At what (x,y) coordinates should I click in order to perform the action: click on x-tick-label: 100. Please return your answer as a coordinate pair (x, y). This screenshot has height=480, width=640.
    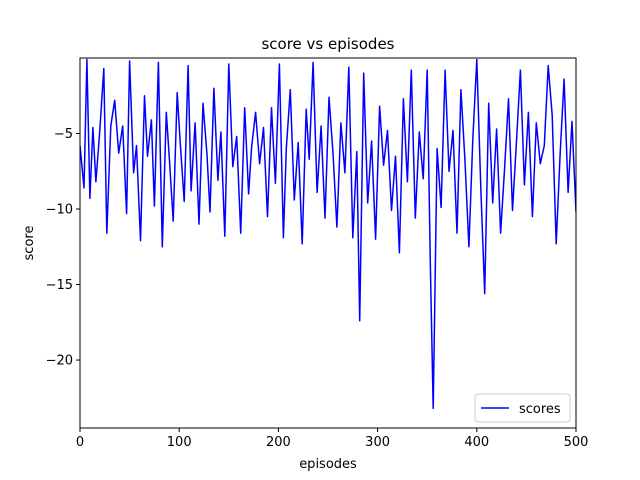
    Looking at the image, I should click on (179, 442).